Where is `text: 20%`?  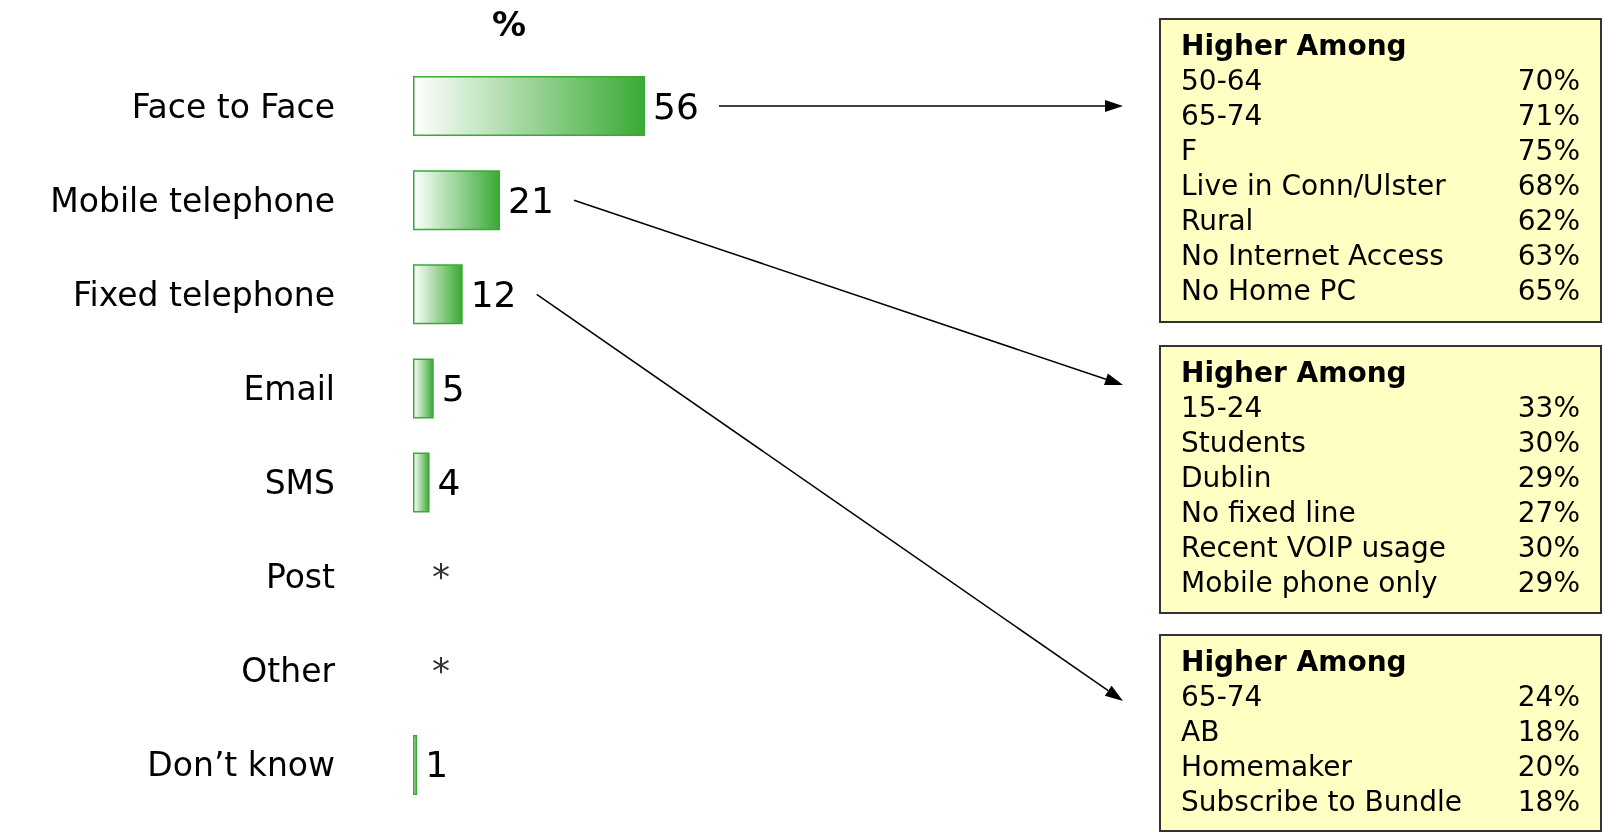
text: 20% is located at coordinates (1548, 766).